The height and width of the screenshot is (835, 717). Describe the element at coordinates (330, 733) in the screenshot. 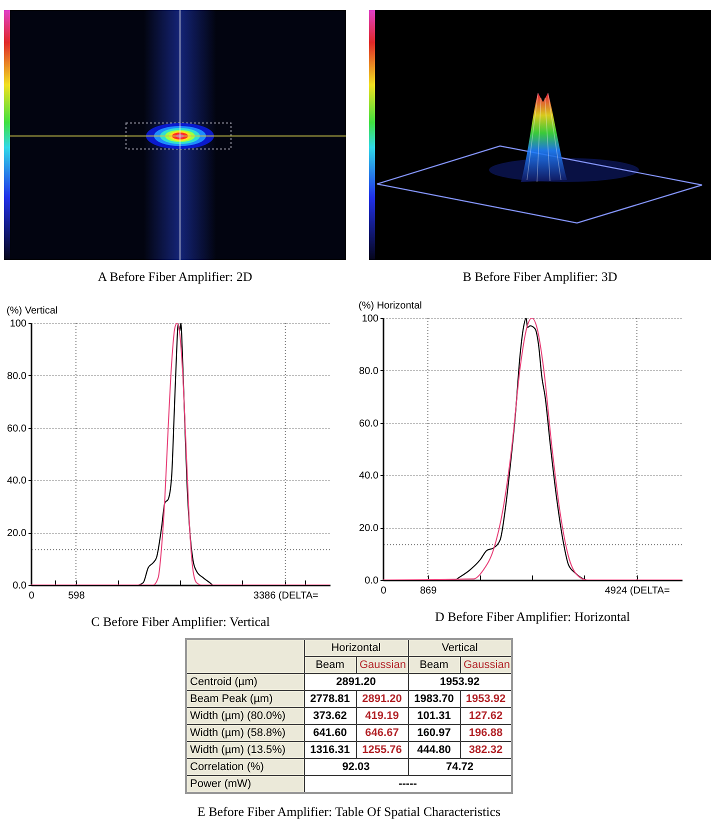

I see `text: 641.60` at that location.